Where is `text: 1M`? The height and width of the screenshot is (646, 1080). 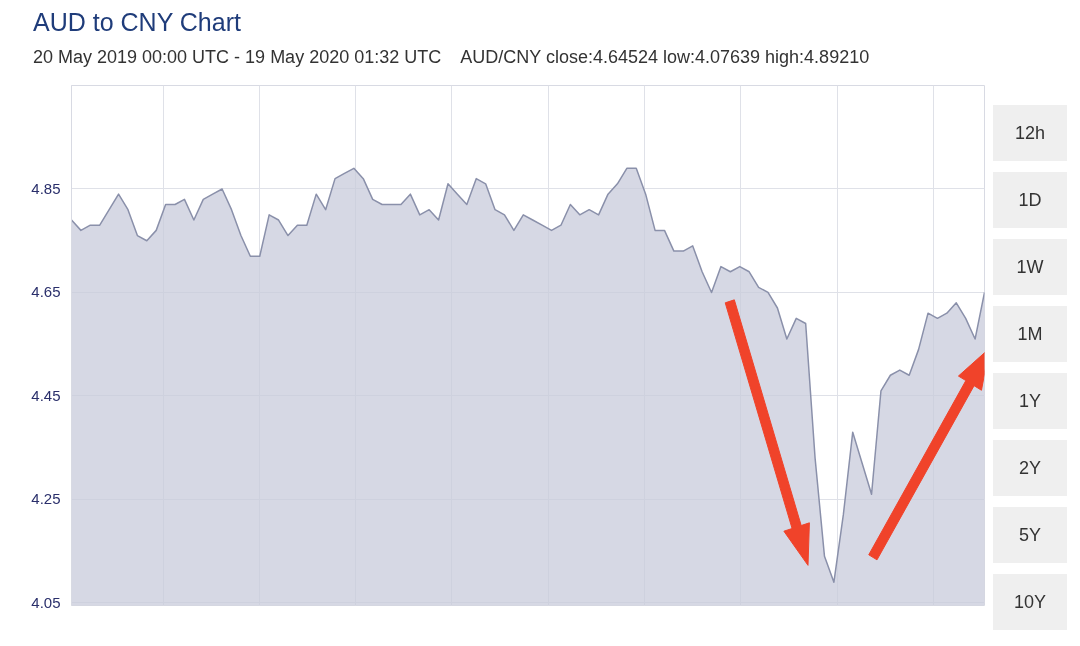 text: 1M is located at coordinates (1030, 334).